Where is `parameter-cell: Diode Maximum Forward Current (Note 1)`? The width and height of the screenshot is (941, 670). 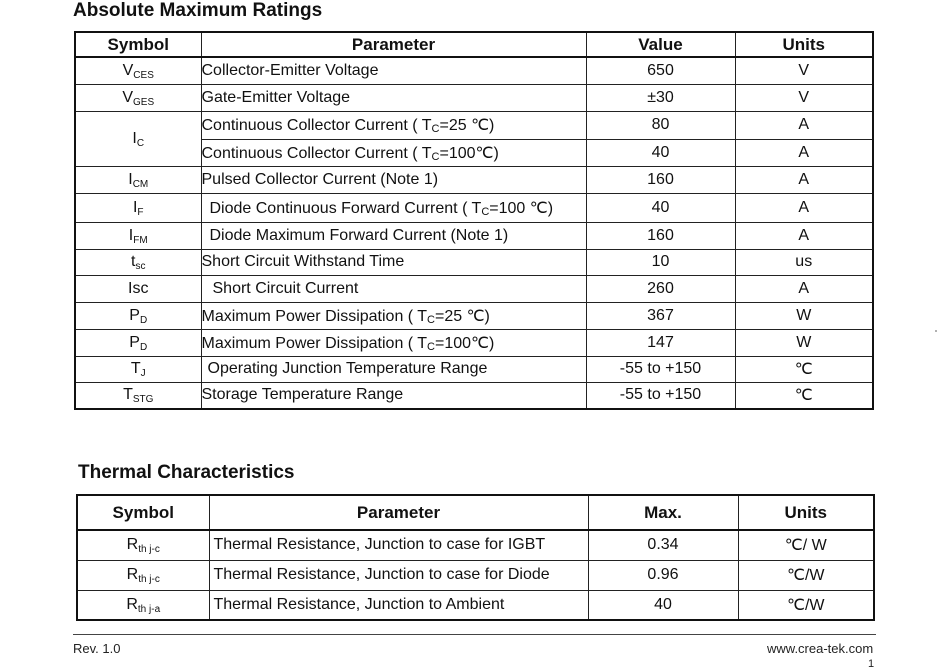
parameter-cell: Diode Maximum Forward Current (Note 1) is located at coordinates (393, 235).